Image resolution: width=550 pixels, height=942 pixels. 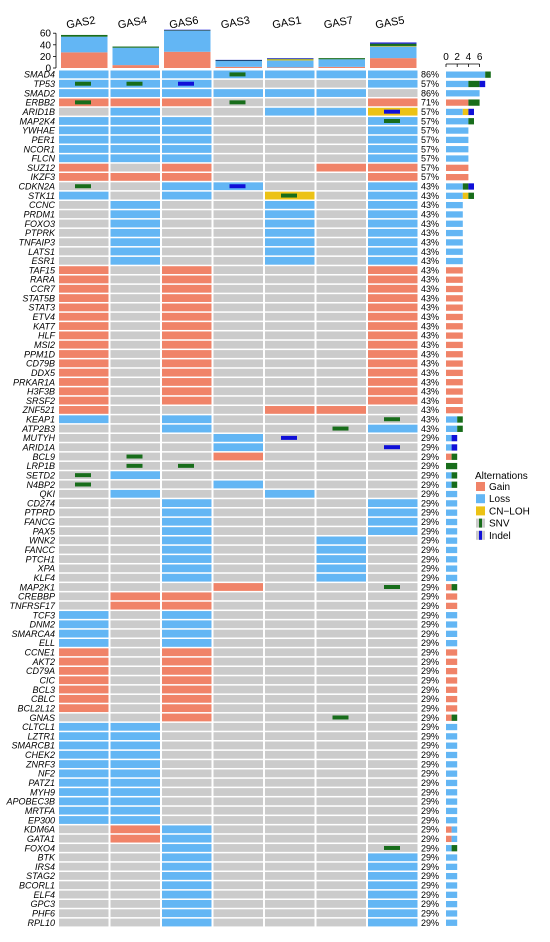 What do you see at coordinates (341, 708) in the screenshot?
I see `cell-bcl2l12-gas7` at bounding box center [341, 708].